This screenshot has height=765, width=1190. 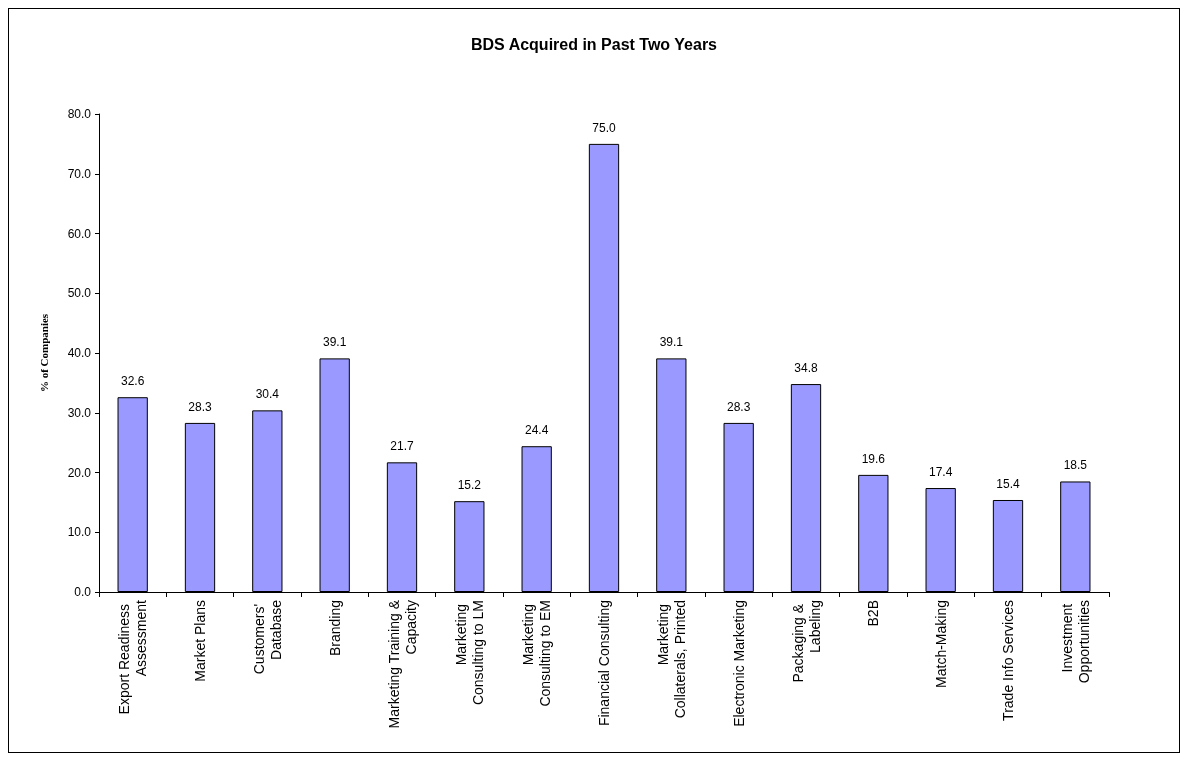 What do you see at coordinates (132, 381) in the screenshot?
I see `data-label: 32.6` at bounding box center [132, 381].